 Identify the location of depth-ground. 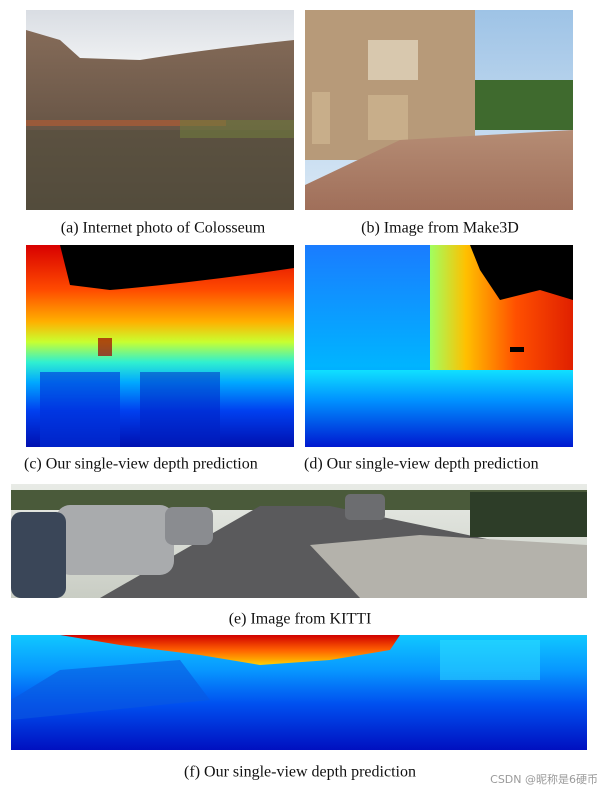
(439, 408).